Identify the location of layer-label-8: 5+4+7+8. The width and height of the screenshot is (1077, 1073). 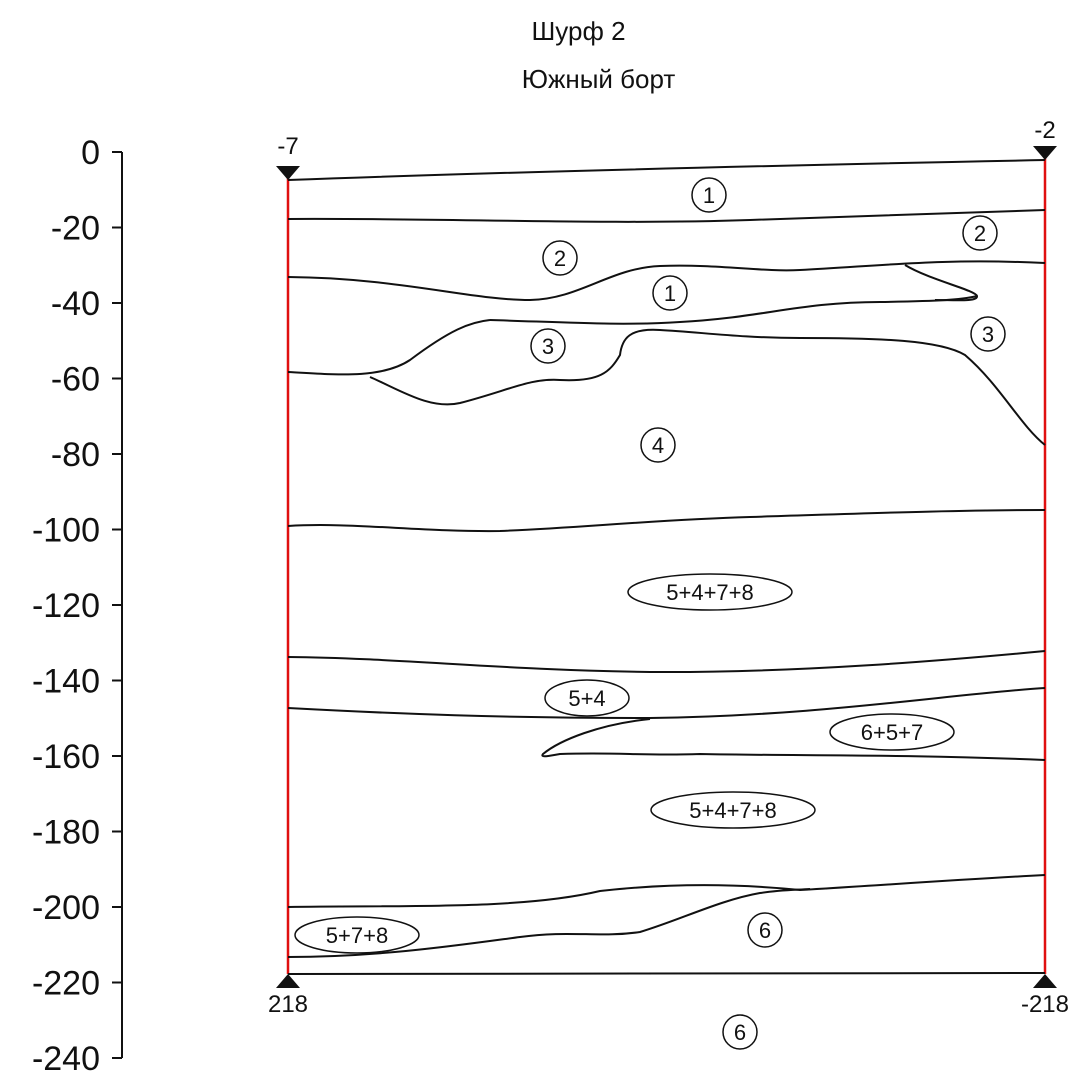
(710, 592).